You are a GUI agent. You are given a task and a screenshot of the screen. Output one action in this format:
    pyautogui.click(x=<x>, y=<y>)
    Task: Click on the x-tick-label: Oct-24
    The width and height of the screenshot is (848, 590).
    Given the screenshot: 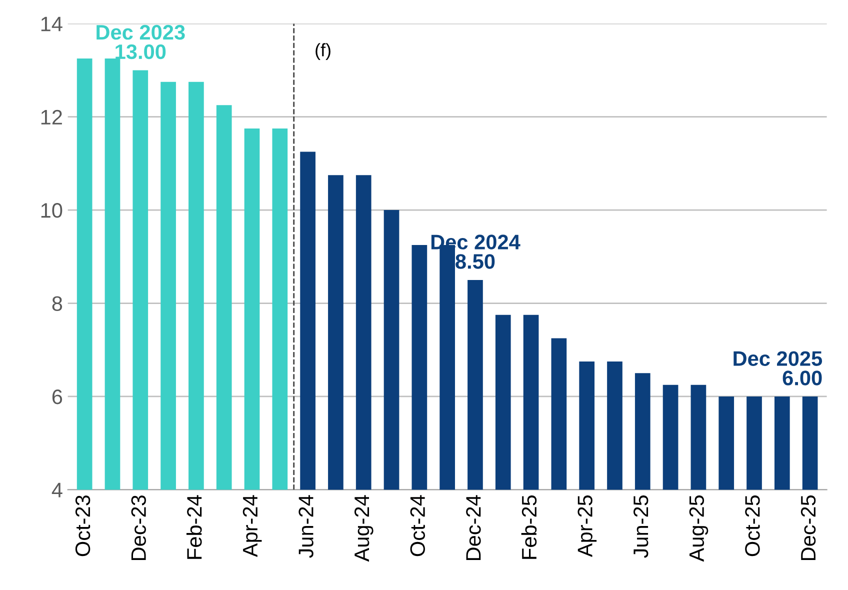 What is the action you would take?
    pyautogui.click(x=418, y=525)
    